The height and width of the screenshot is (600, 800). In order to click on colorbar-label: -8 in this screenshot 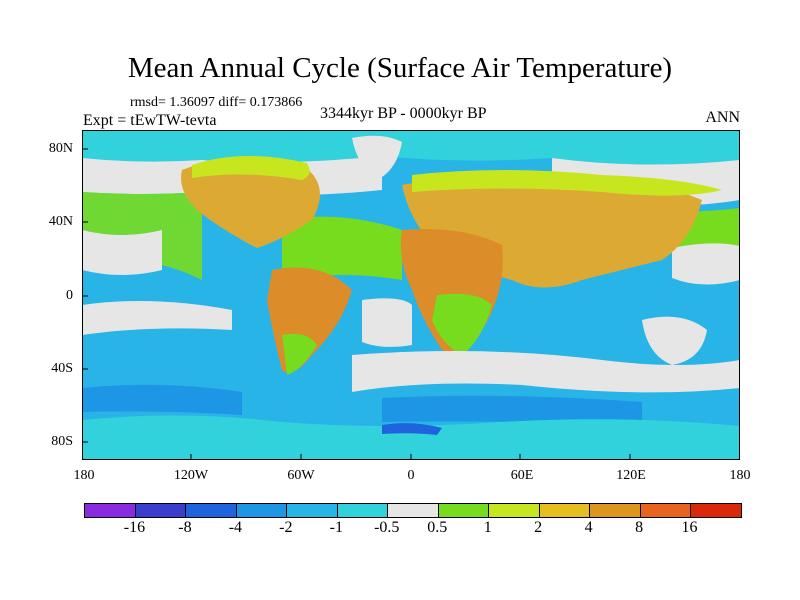, I will do `click(185, 527)`.